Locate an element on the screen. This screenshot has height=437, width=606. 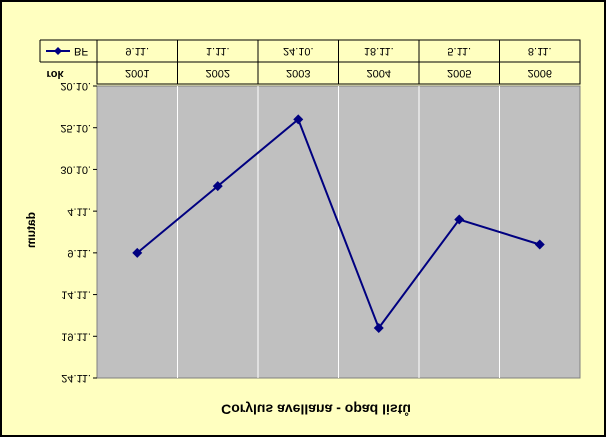
y-tick-label: 19.11. is located at coordinates (76, 336).